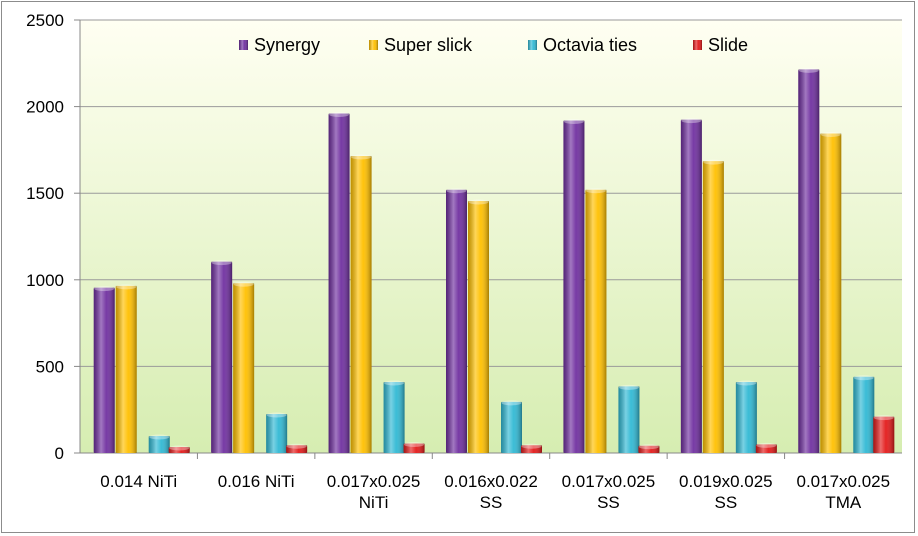  What do you see at coordinates (45, 107) in the screenshot?
I see `y-tick-label: 2000` at bounding box center [45, 107].